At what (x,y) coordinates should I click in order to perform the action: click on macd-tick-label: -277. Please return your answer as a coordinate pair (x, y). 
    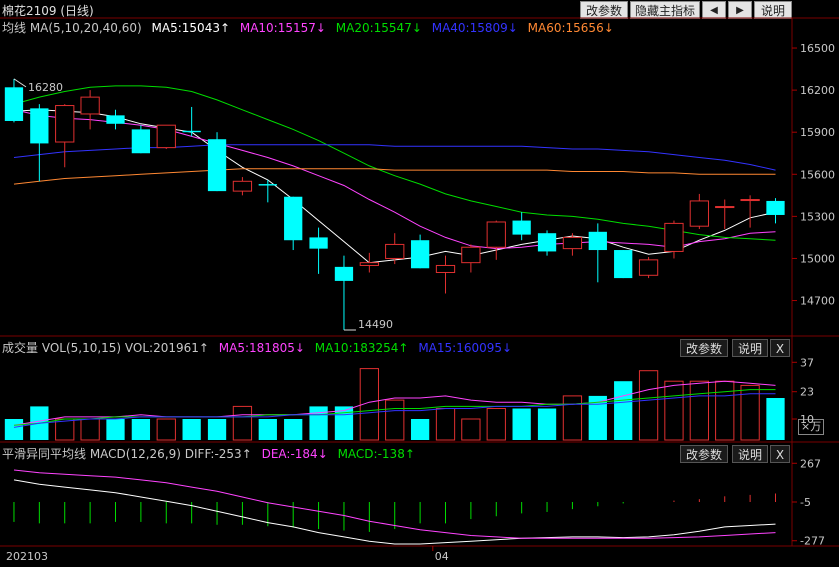
    Looking at the image, I should click on (812, 541).